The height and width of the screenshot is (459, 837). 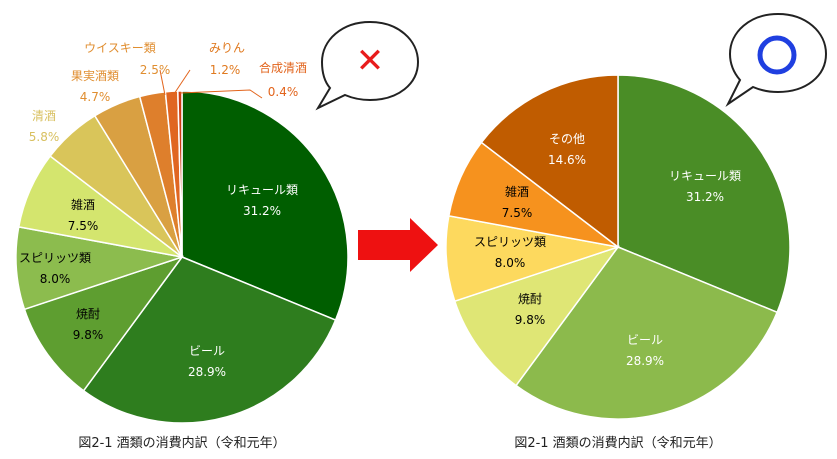 What do you see at coordinates (777, 55) in the screenshot?
I see `circle-mark-icon` at bounding box center [777, 55].